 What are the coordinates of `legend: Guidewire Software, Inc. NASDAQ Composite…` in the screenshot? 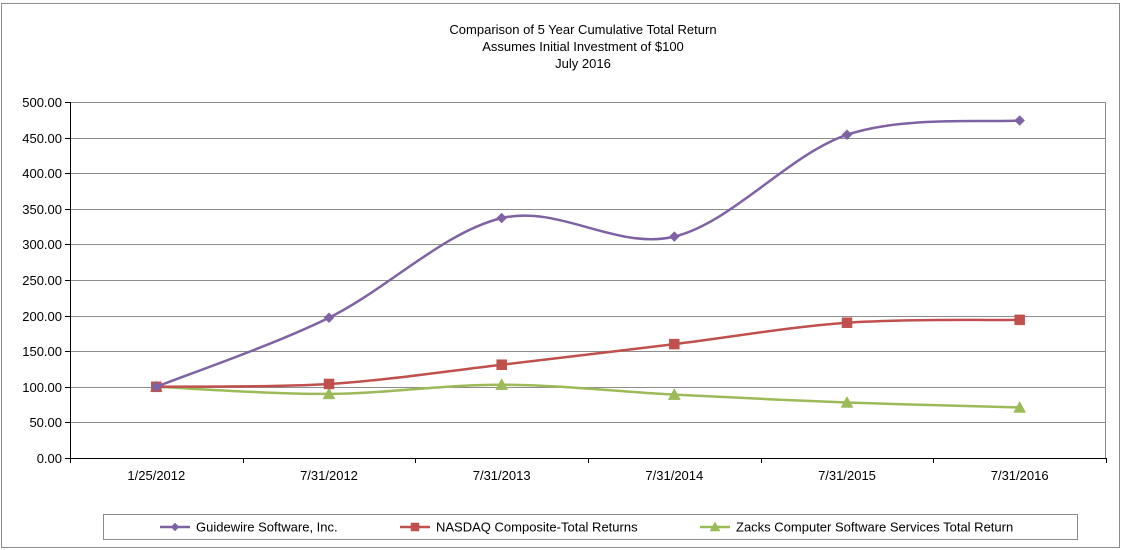 It's located at (590, 527).